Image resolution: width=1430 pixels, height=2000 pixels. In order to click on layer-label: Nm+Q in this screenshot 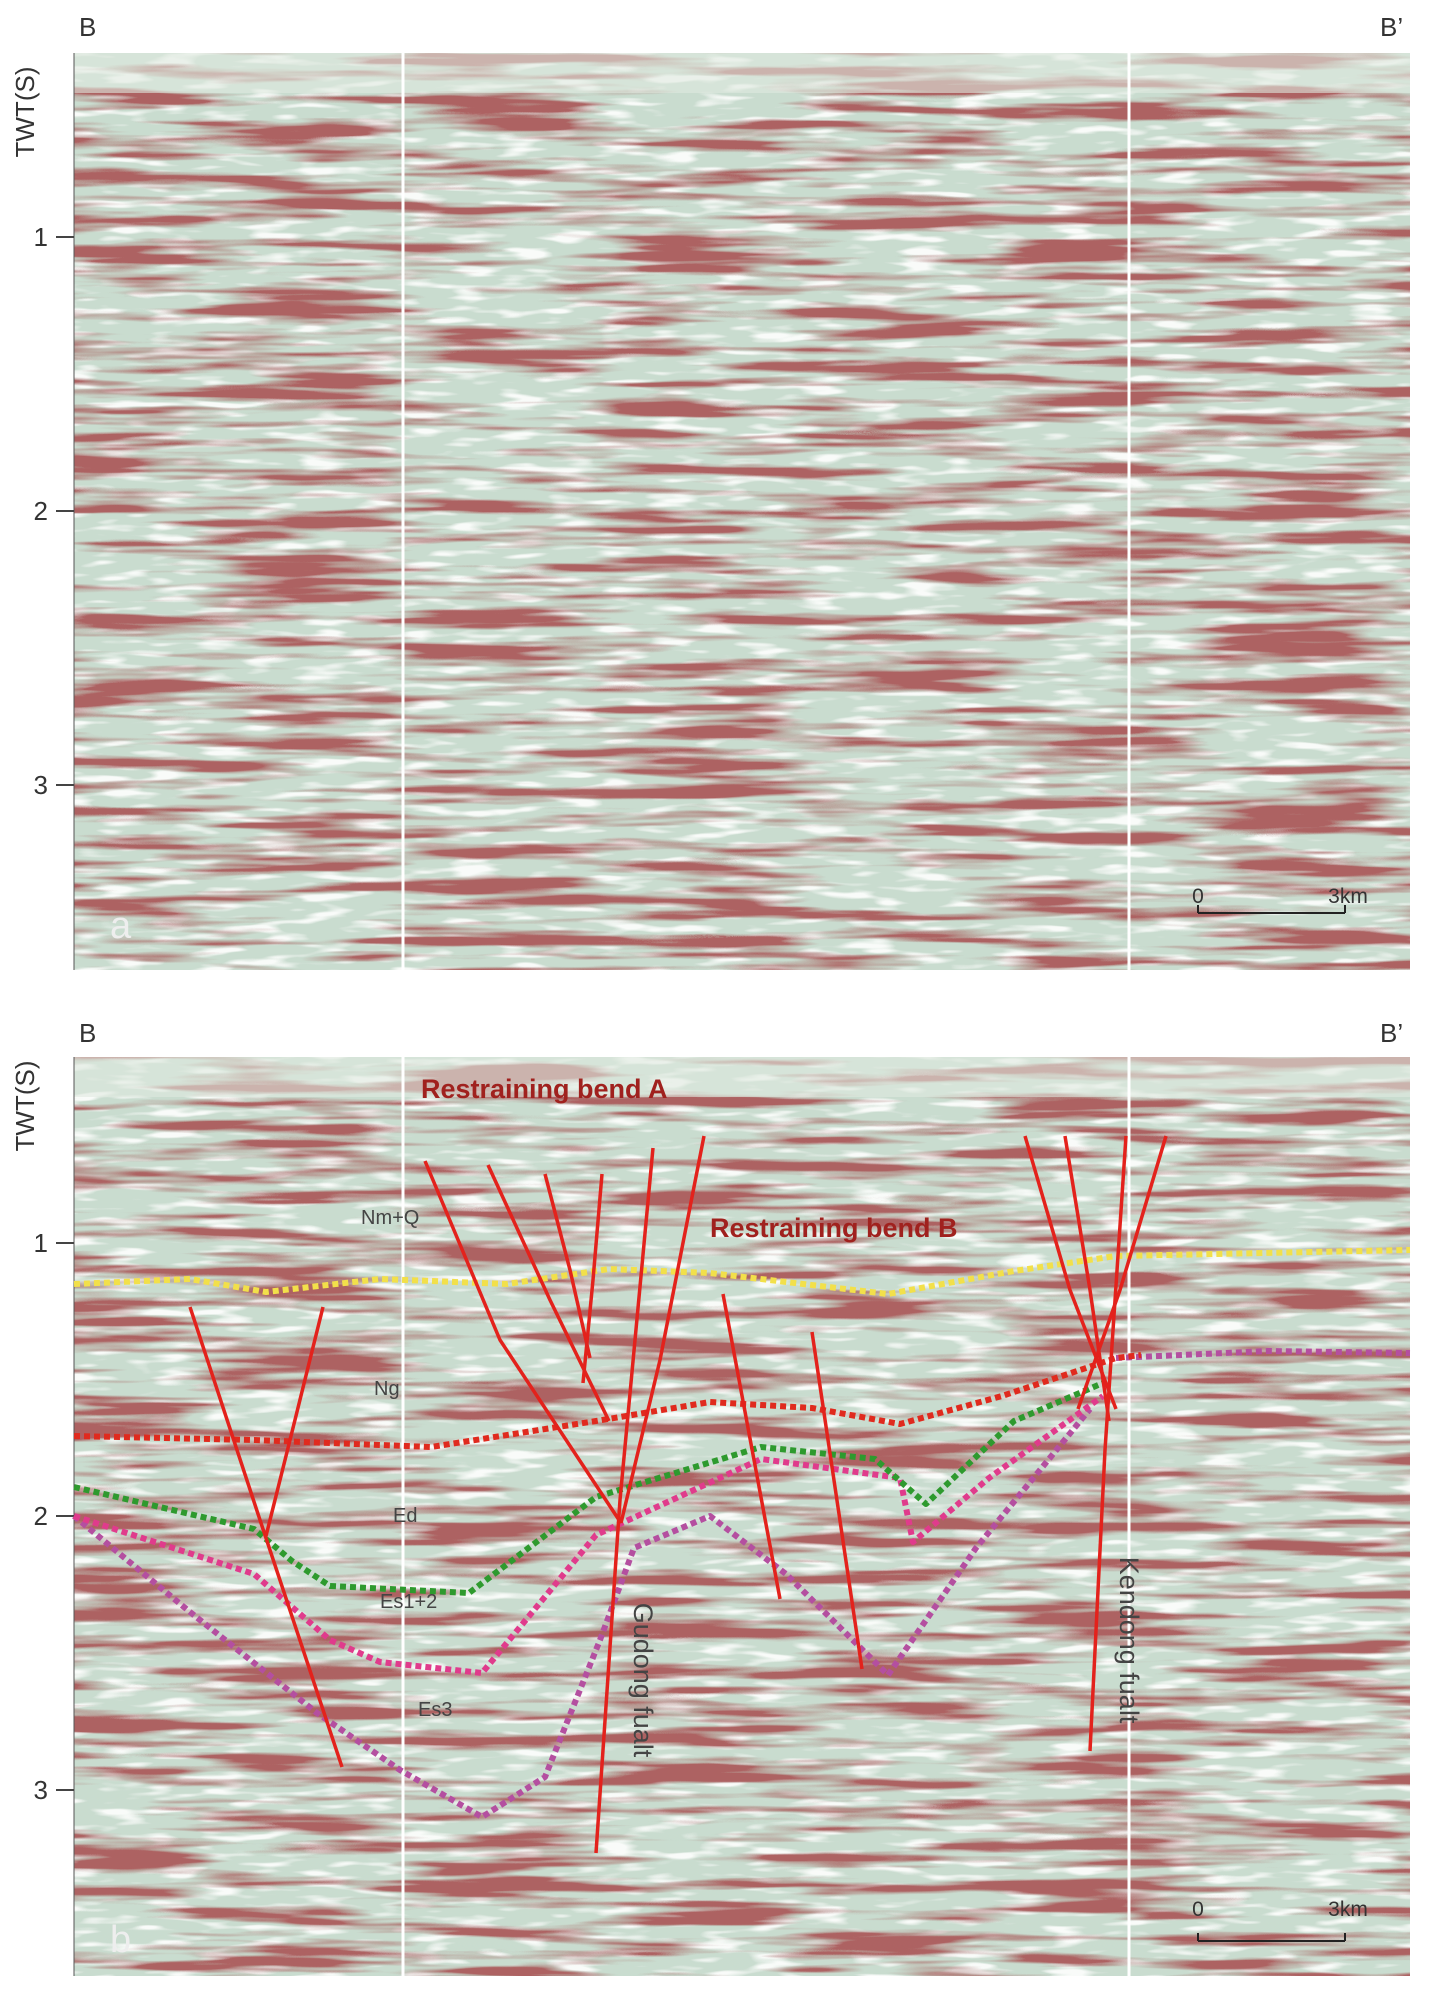, I will do `click(390, 1218)`.